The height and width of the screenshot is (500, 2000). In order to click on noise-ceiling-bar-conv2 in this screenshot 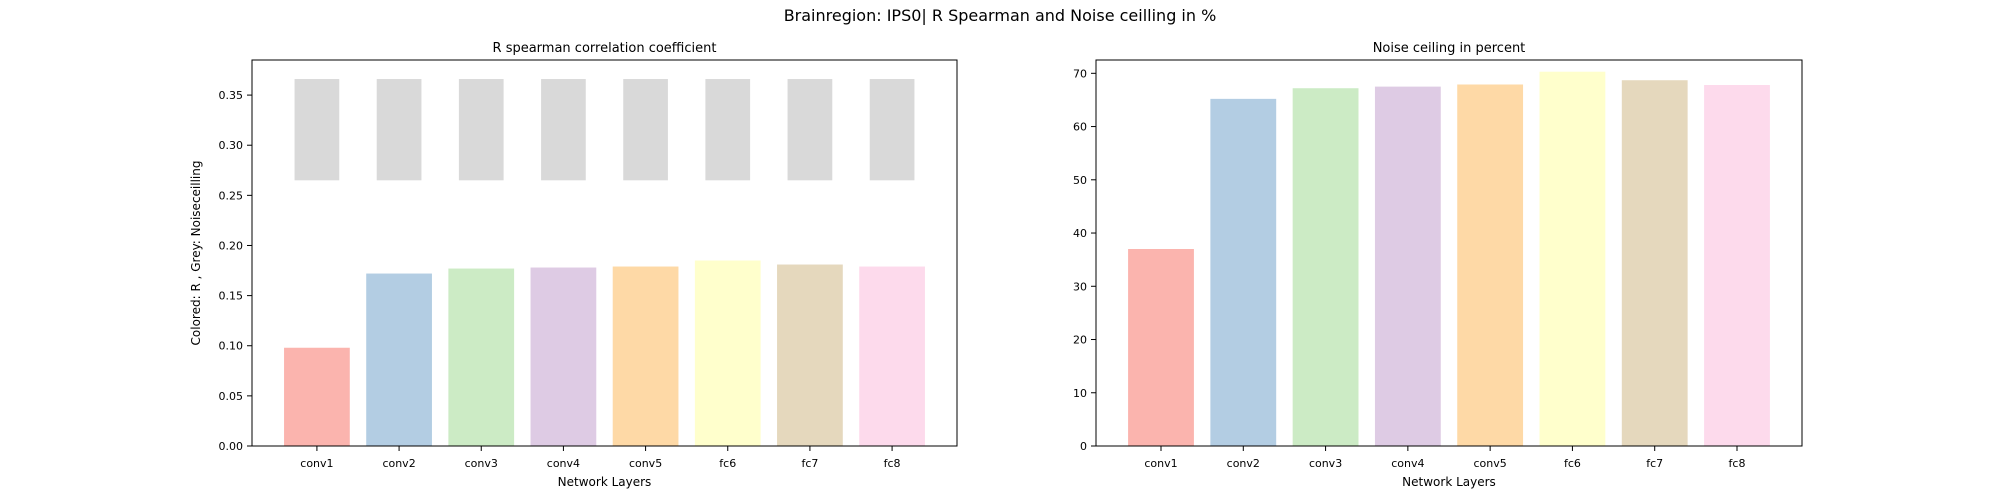, I will do `click(399, 130)`.